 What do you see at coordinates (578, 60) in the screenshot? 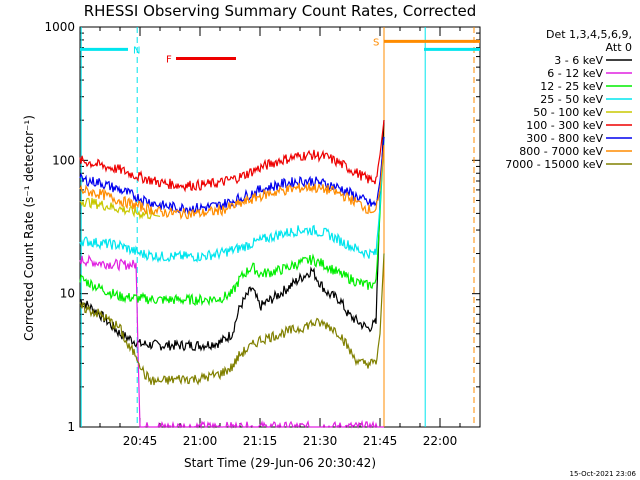
I see `legend-label: 3 - 6 keV` at bounding box center [578, 60].